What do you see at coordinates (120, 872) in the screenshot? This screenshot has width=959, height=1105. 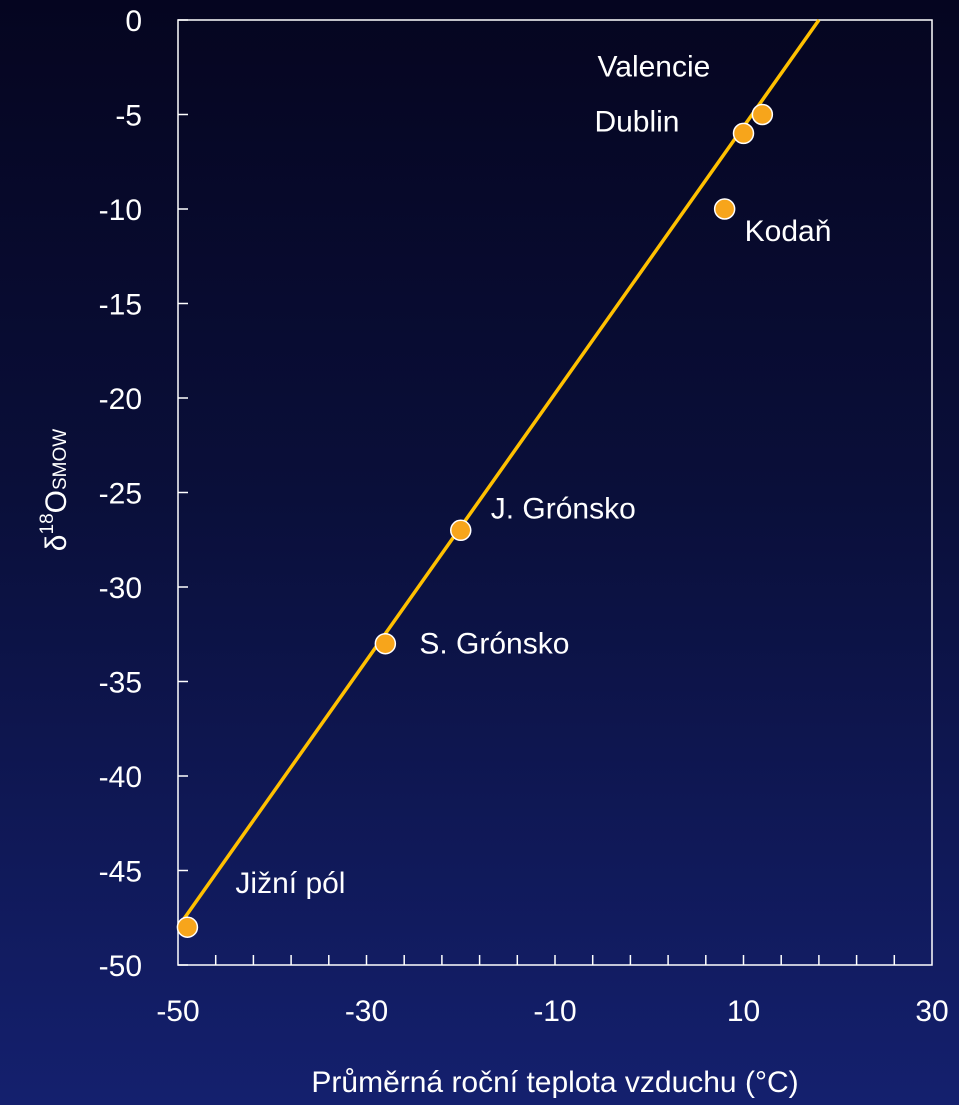 I see `y-tick-label: -45` at bounding box center [120, 872].